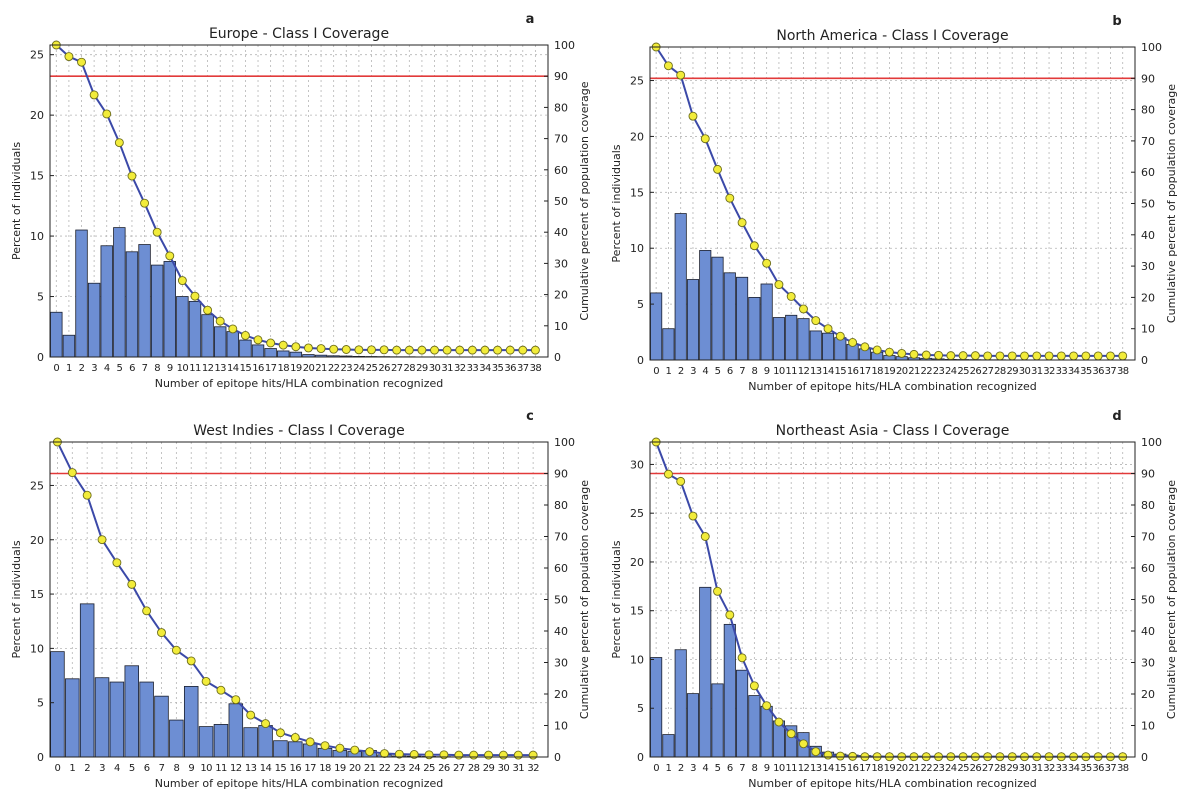 The width and height of the screenshot is (1193, 793). Describe the element at coordinates (183, 368) in the screenshot. I see `x-tick-label: 10` at that location.